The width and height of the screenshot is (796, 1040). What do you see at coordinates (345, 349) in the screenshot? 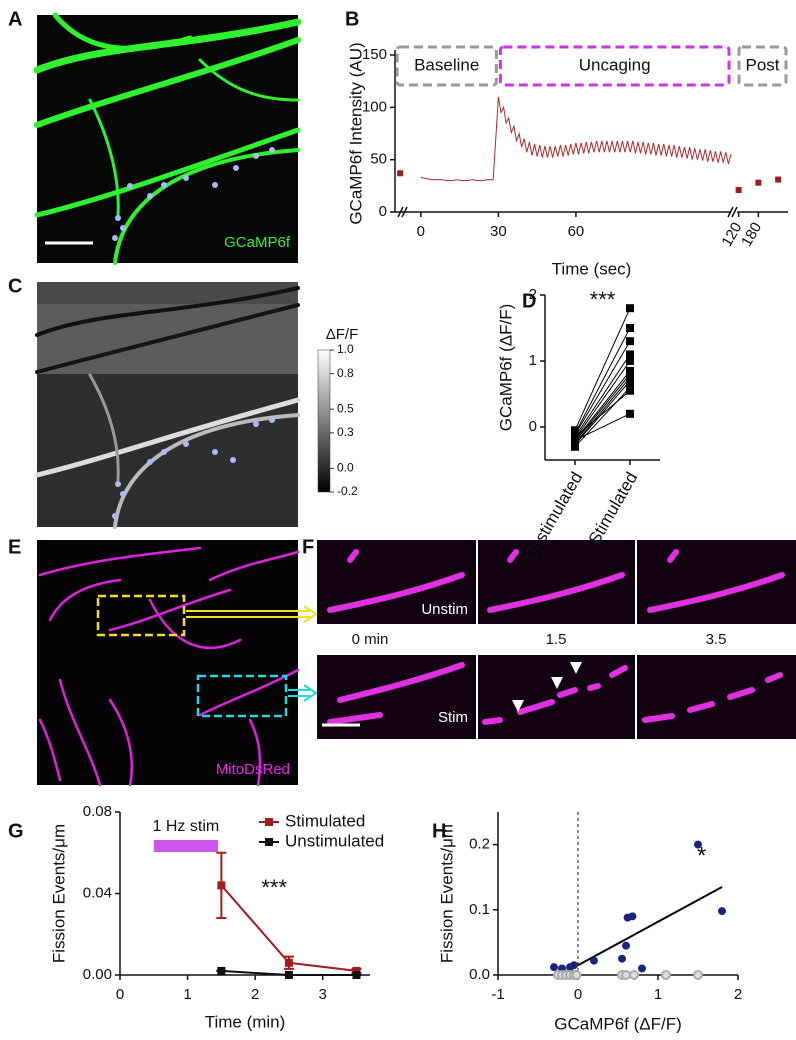
I see `colorbar-tick-label: 1.0` at bounding box center [345, 349].